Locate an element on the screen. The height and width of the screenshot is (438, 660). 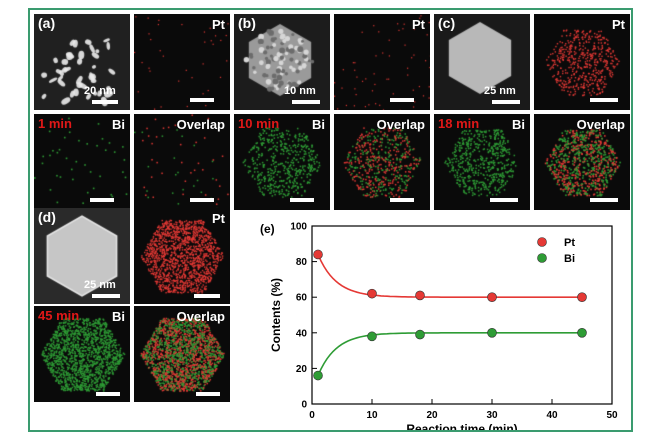
chart-panel-label: (e) is located at coordinates (267, 229).